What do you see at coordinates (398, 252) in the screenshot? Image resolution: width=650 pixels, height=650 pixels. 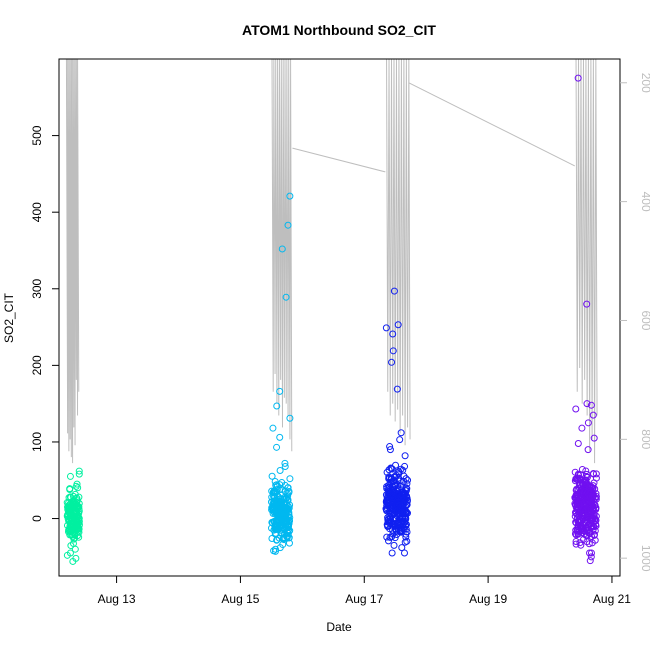 I see `trajectory-segment` at bounding box center [398, 252].